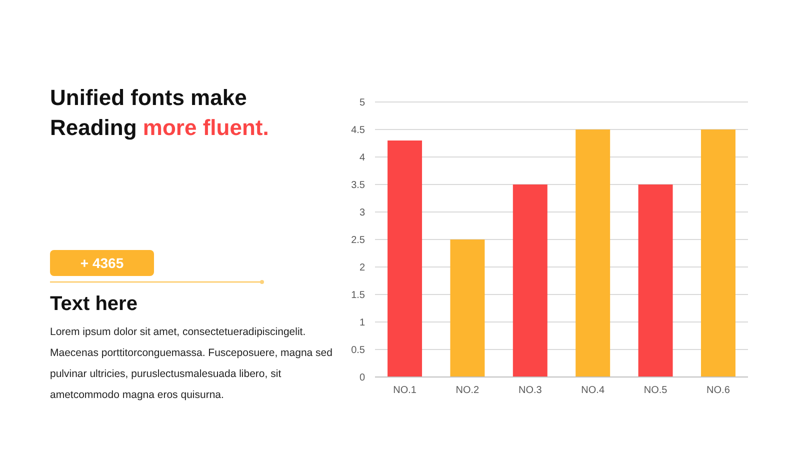  What do you see at coordinates (94, 304) in the screenshot?
I see `text: Text here` at bounding box center [94, 304].